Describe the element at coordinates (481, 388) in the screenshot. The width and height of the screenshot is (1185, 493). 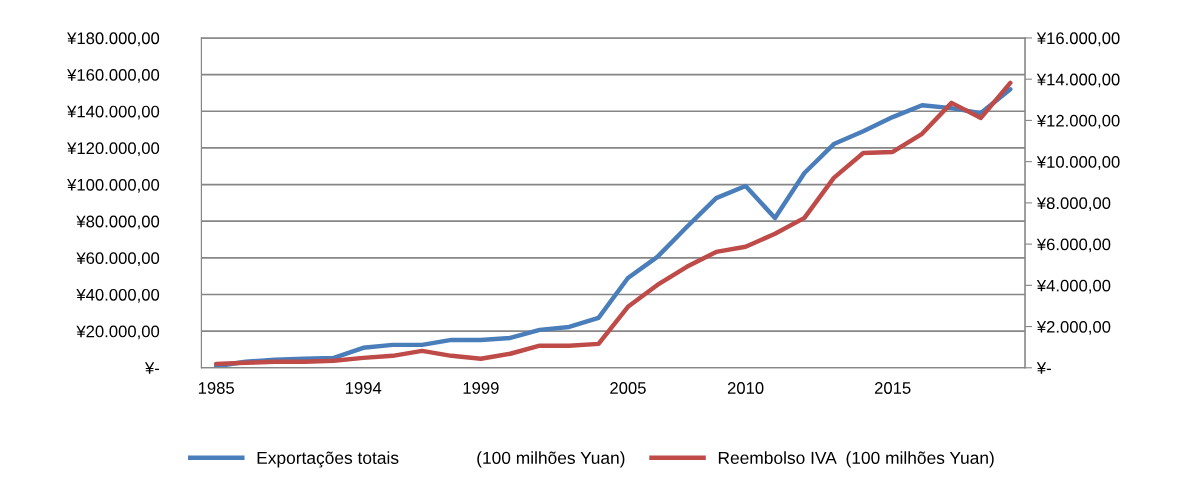
I see `x-tick-label: 1999` at that location.